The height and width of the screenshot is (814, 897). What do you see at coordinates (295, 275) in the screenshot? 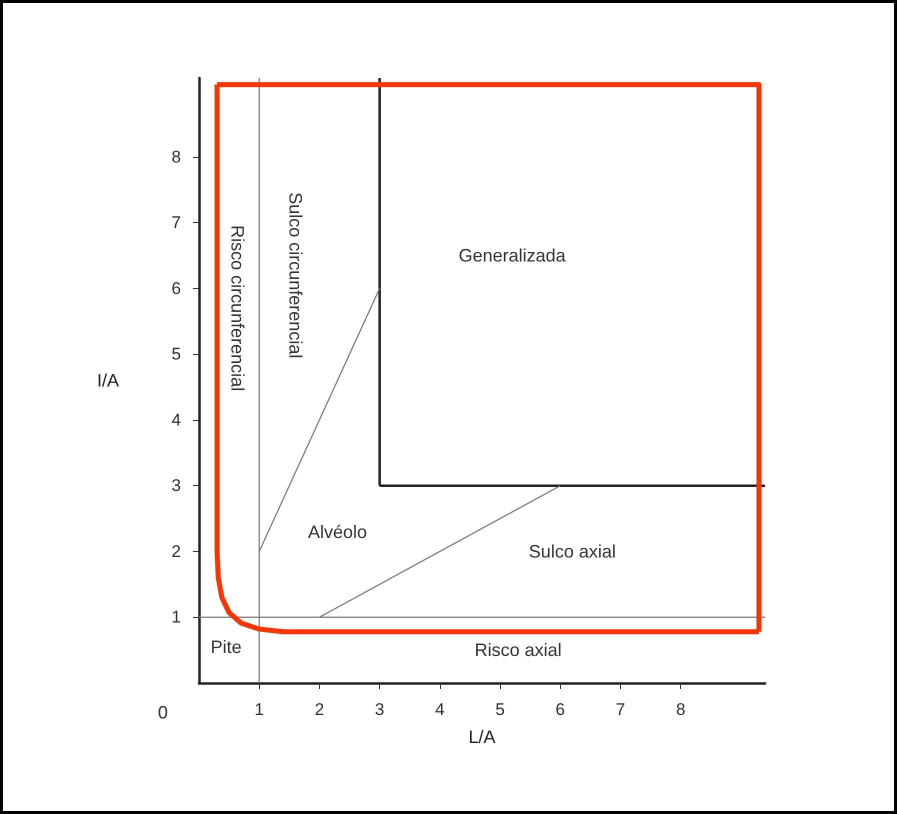
I see `annotation: Sulco circunferencial` at bounding box center [295, 275].